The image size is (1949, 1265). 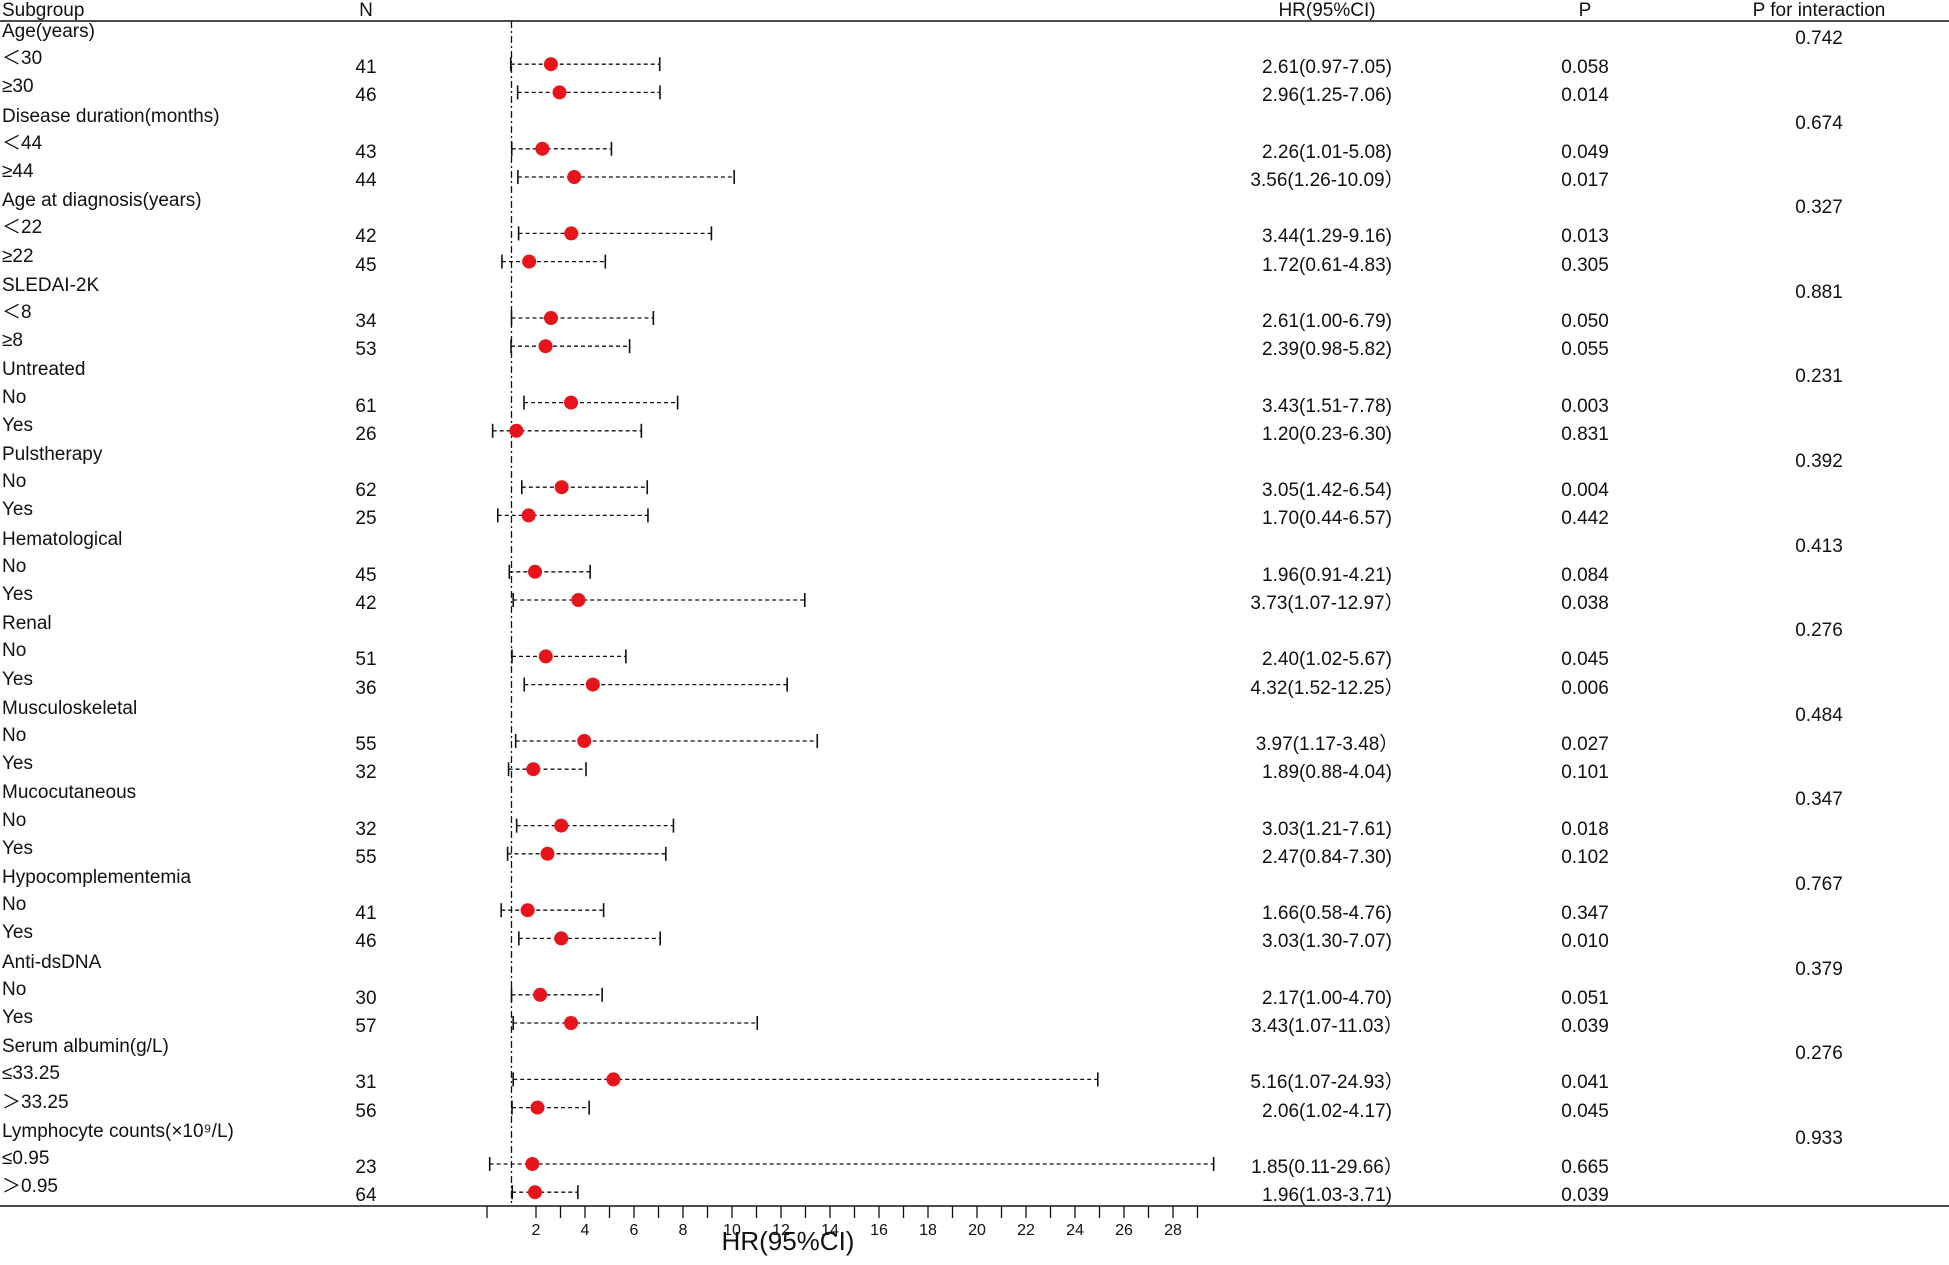 I want to click on row-label: ＜30, so click(x=22, y=59).